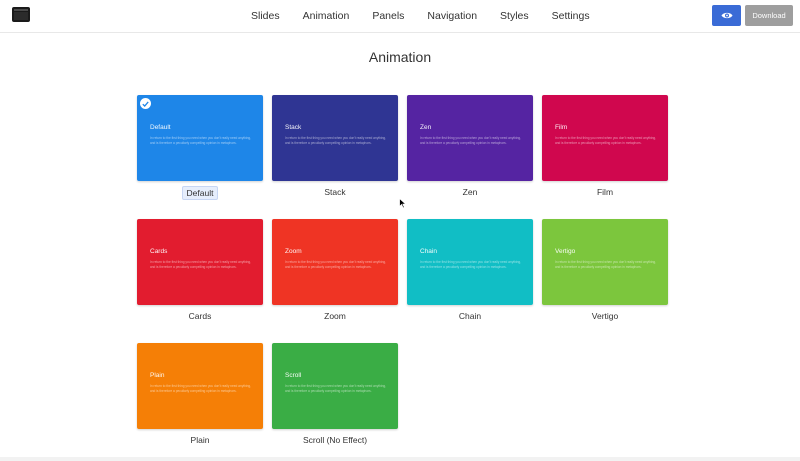 The height and width of the screenshot is (461, 800). What do you see at coordinates (145, 103) in the screenshot?
I see `check-icon` at bounding box center [145, 103].